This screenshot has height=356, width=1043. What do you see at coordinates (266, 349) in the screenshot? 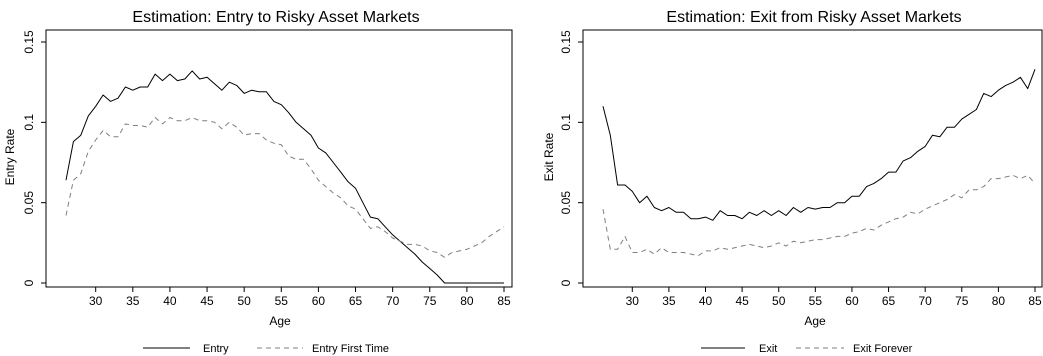
I see `legend: Entry Entry First Time` at bounding box center [266, 349].